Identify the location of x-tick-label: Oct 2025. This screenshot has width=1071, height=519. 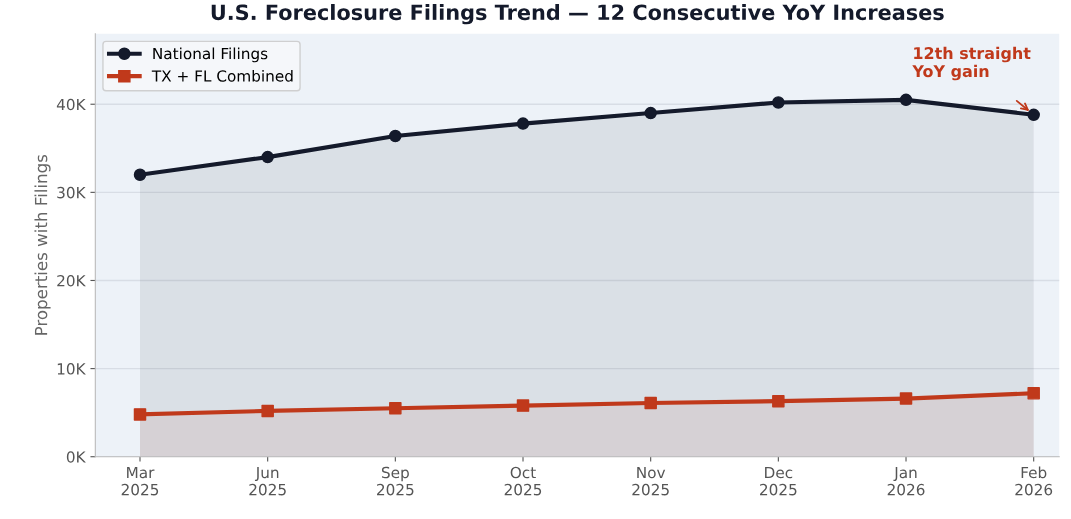
(523, 481).